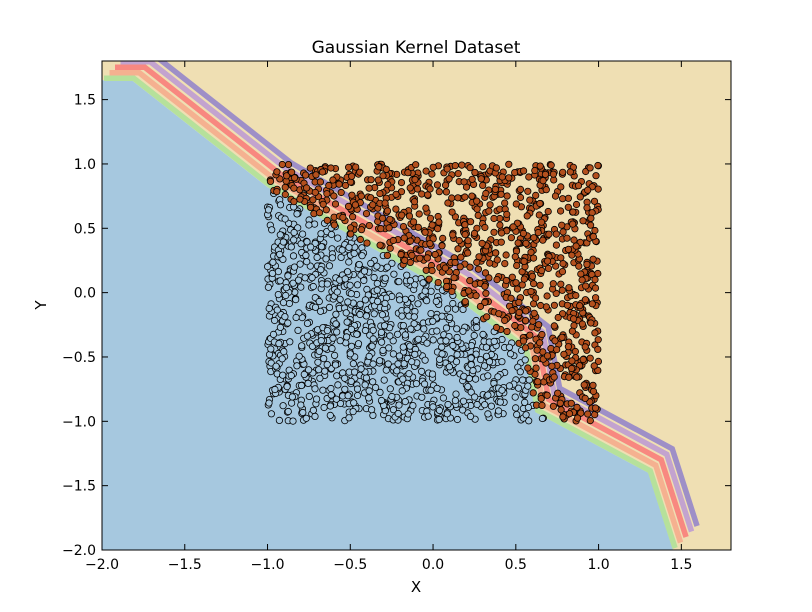 Image resolution: width=812 pixels, height=612 pixels. What do you see at coordinates (79, 487) in the screenshot?
I see `y-tick-label: −1.5` at bounding box center [79, 487].